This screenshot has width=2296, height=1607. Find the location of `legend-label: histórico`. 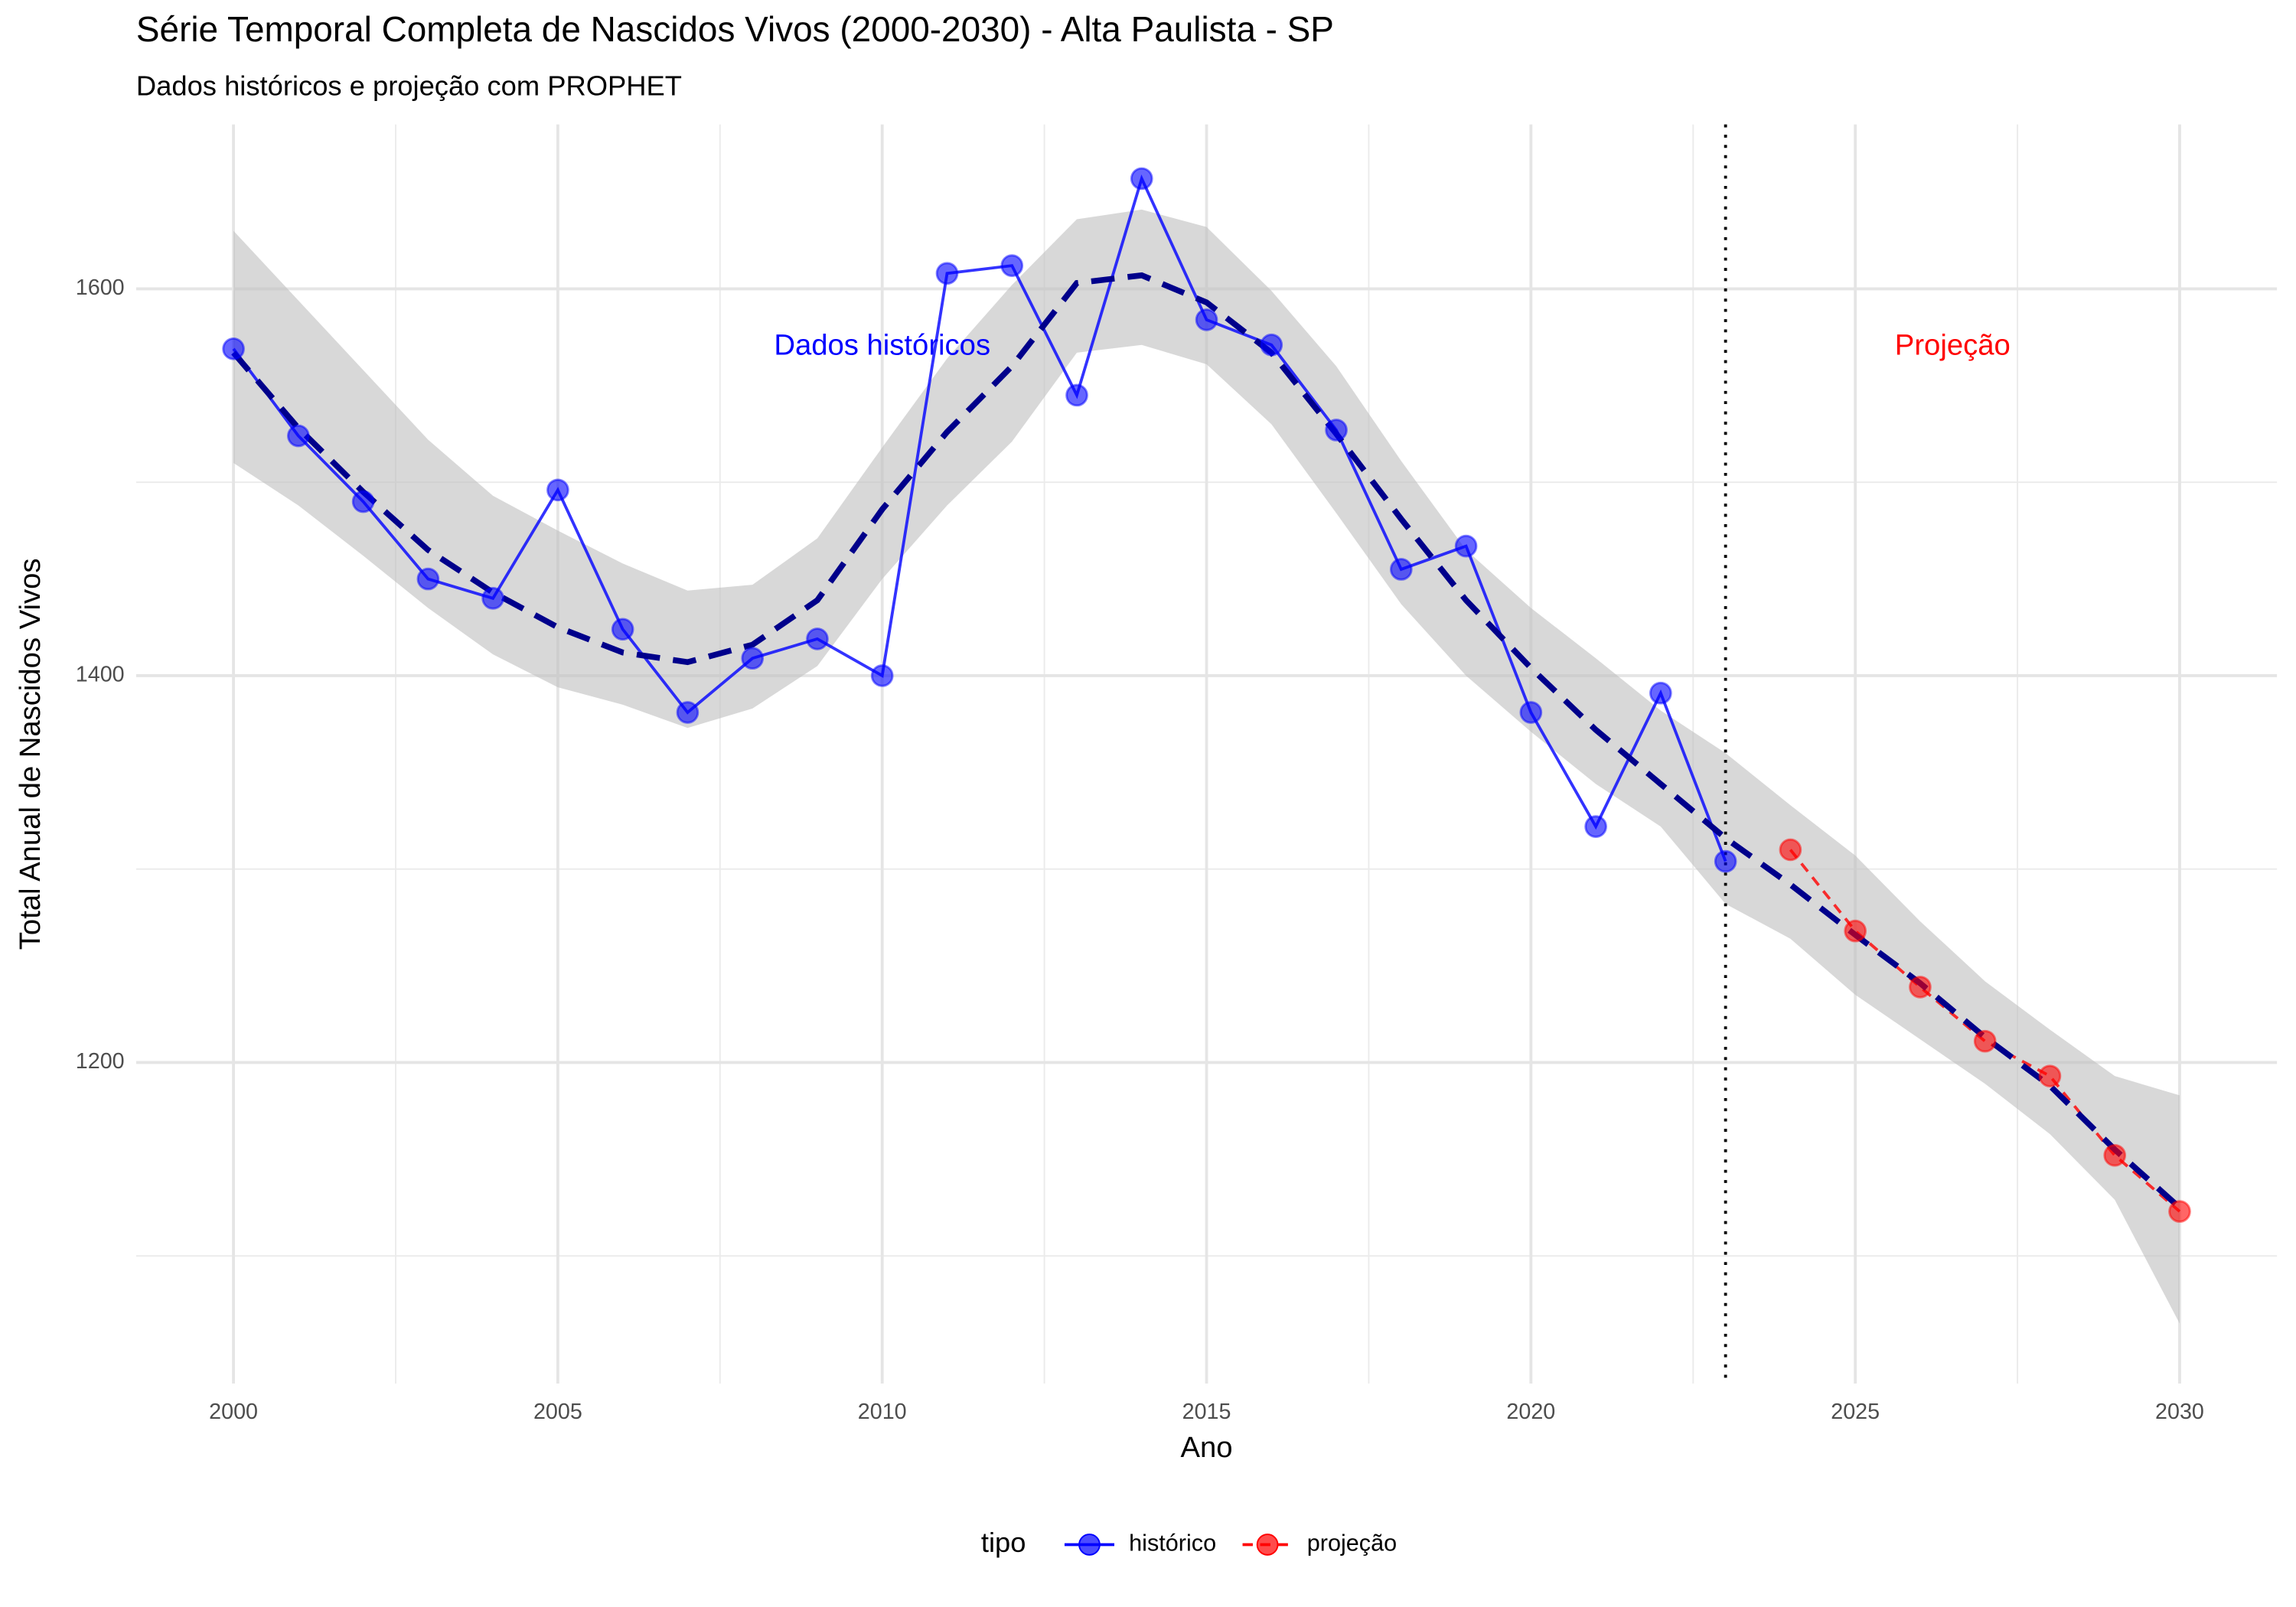

legend-label: histórico is located at coordinates (1172, 1543).